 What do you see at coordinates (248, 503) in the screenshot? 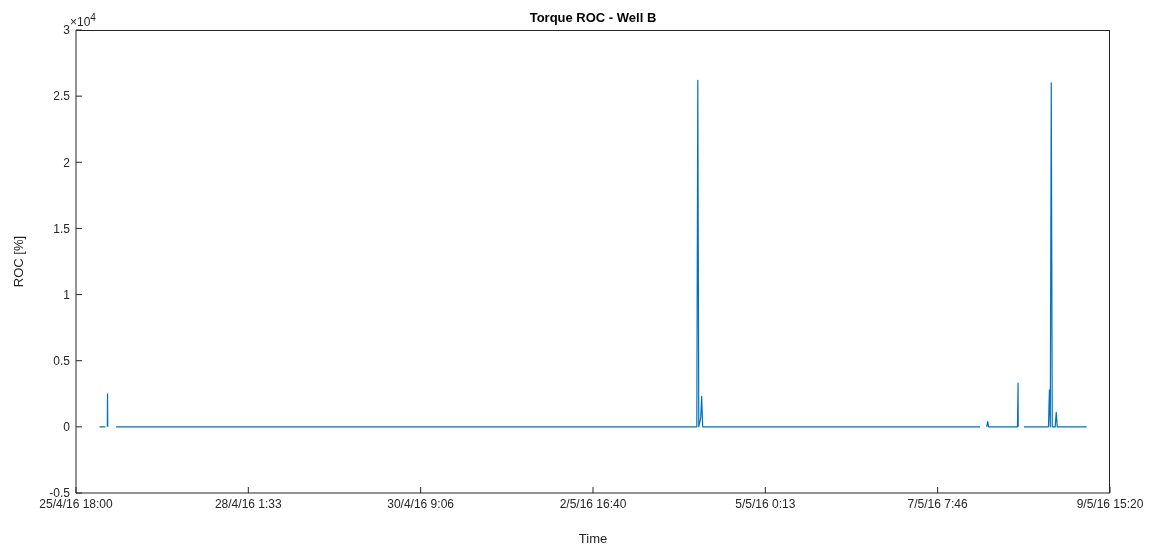
I see `x-tick-label: 28/4/16 1:33` at bounding box center [248, 503].